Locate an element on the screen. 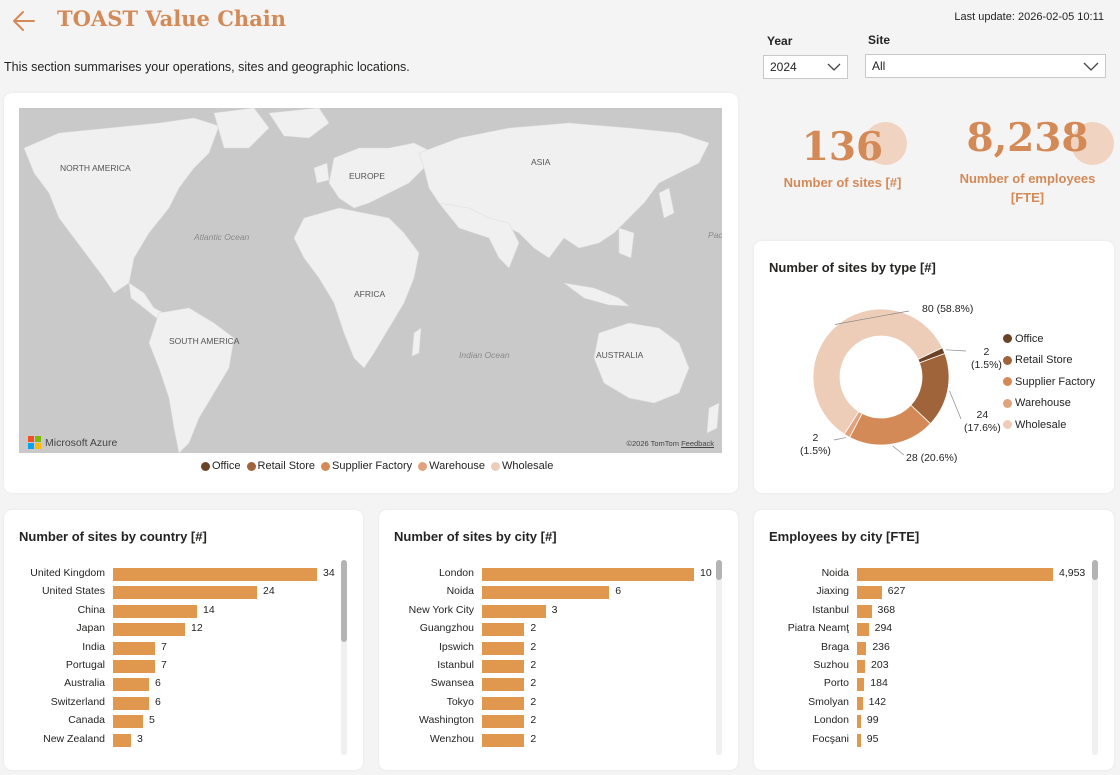 This screenshot has width=1120, height=775. azure-logo: Microsoft Azure is located at coordinates (72, 442).